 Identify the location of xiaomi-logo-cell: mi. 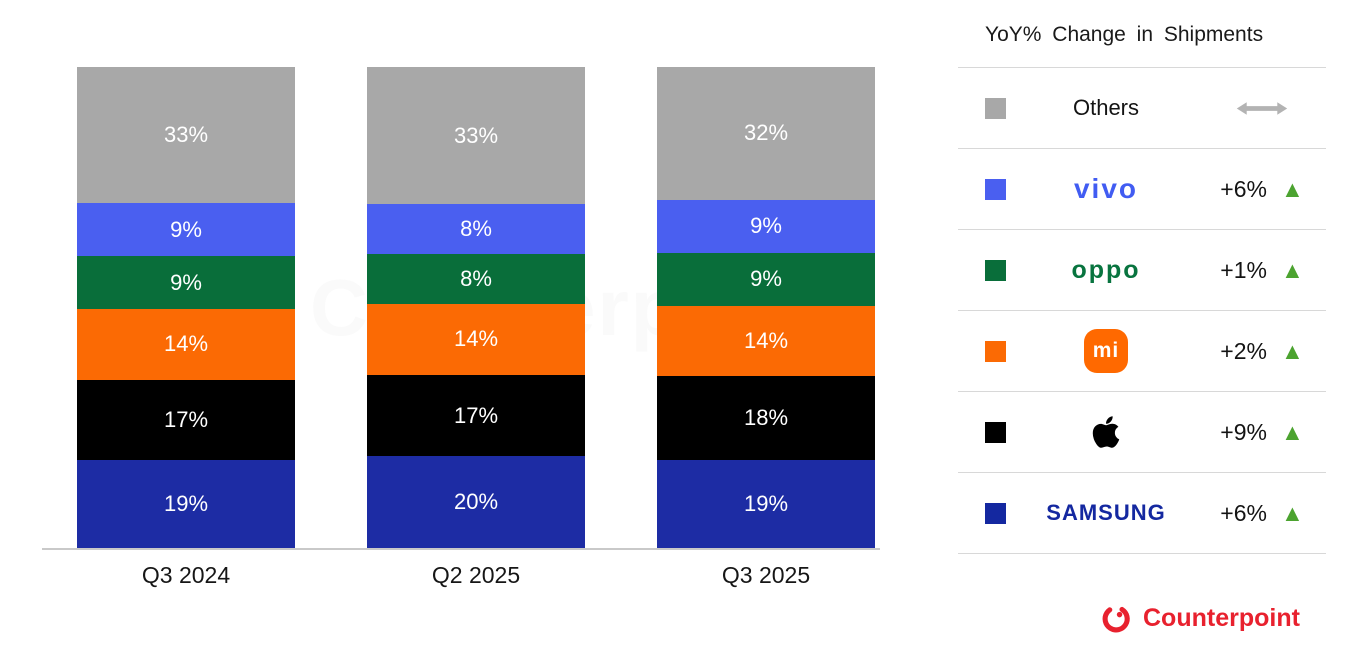
(1106, 351).